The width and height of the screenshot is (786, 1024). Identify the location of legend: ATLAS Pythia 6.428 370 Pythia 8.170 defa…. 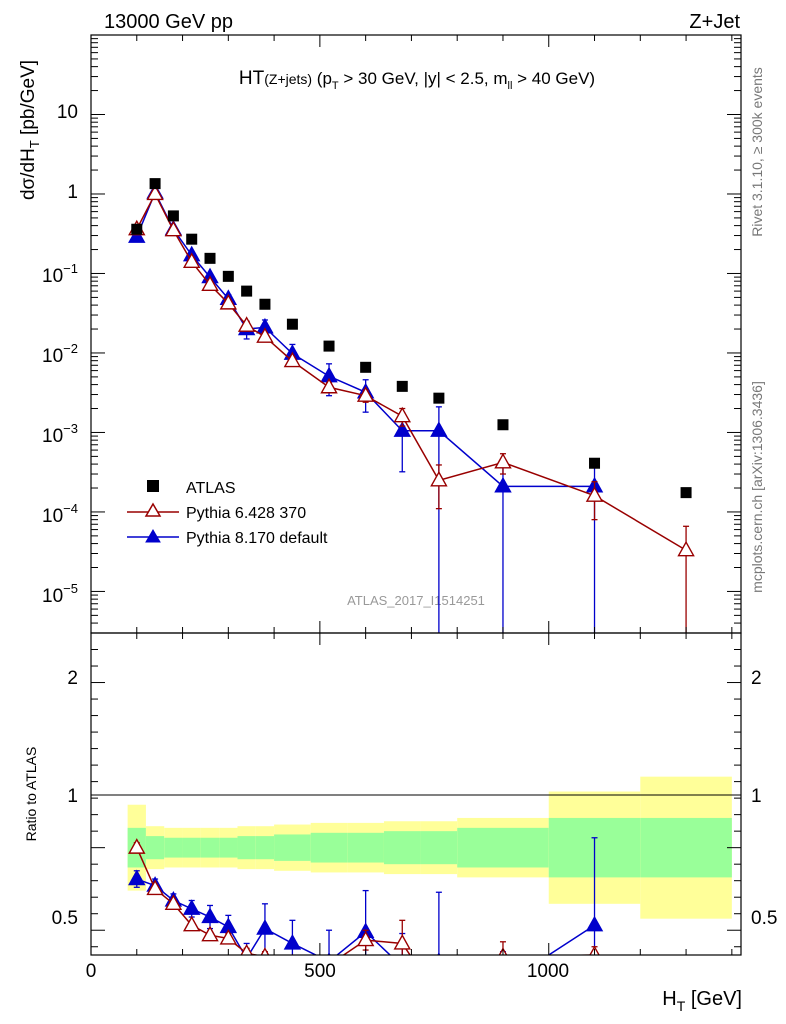
(227, 513).